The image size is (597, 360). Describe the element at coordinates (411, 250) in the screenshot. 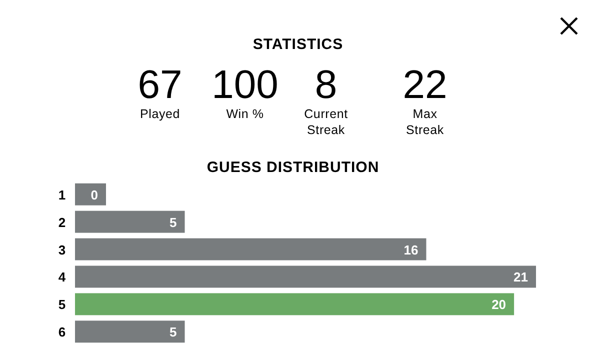

I see `data-label: 16` at that location.